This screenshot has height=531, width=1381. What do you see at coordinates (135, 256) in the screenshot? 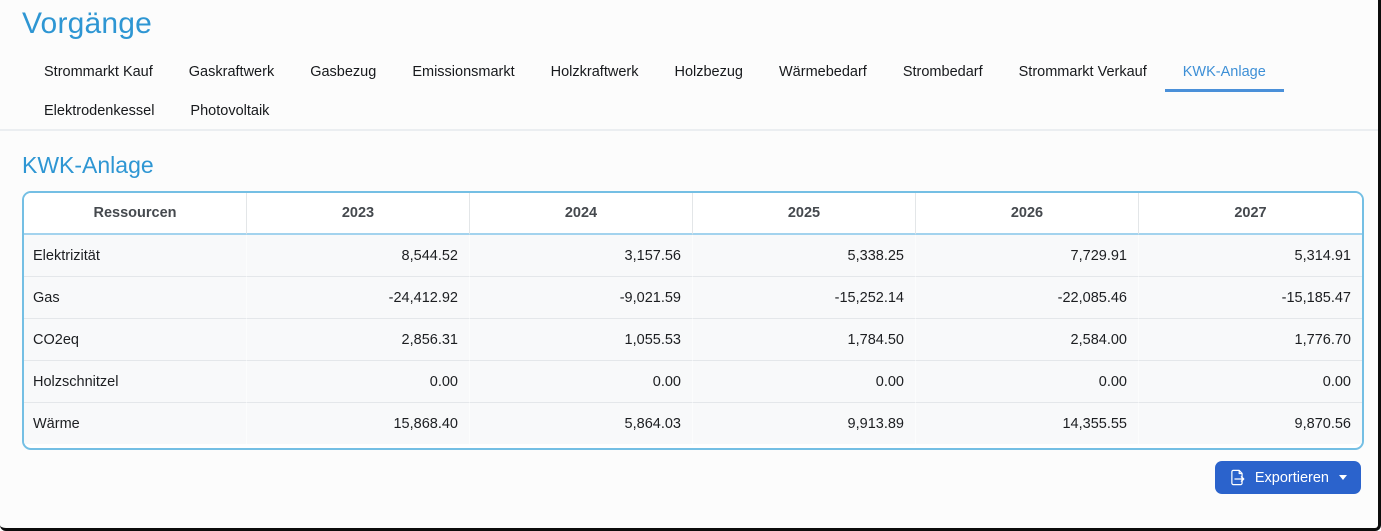
I see `row-label-cell: Elektrizität` at bounding box center [135, 256].